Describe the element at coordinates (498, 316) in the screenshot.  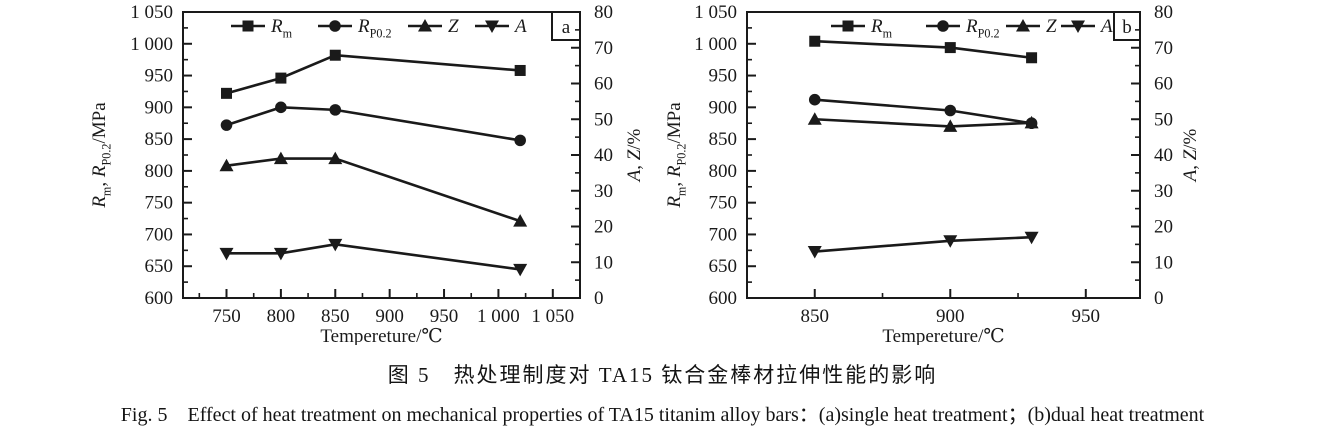
I see `x-tick-label: 1 000` at that location.